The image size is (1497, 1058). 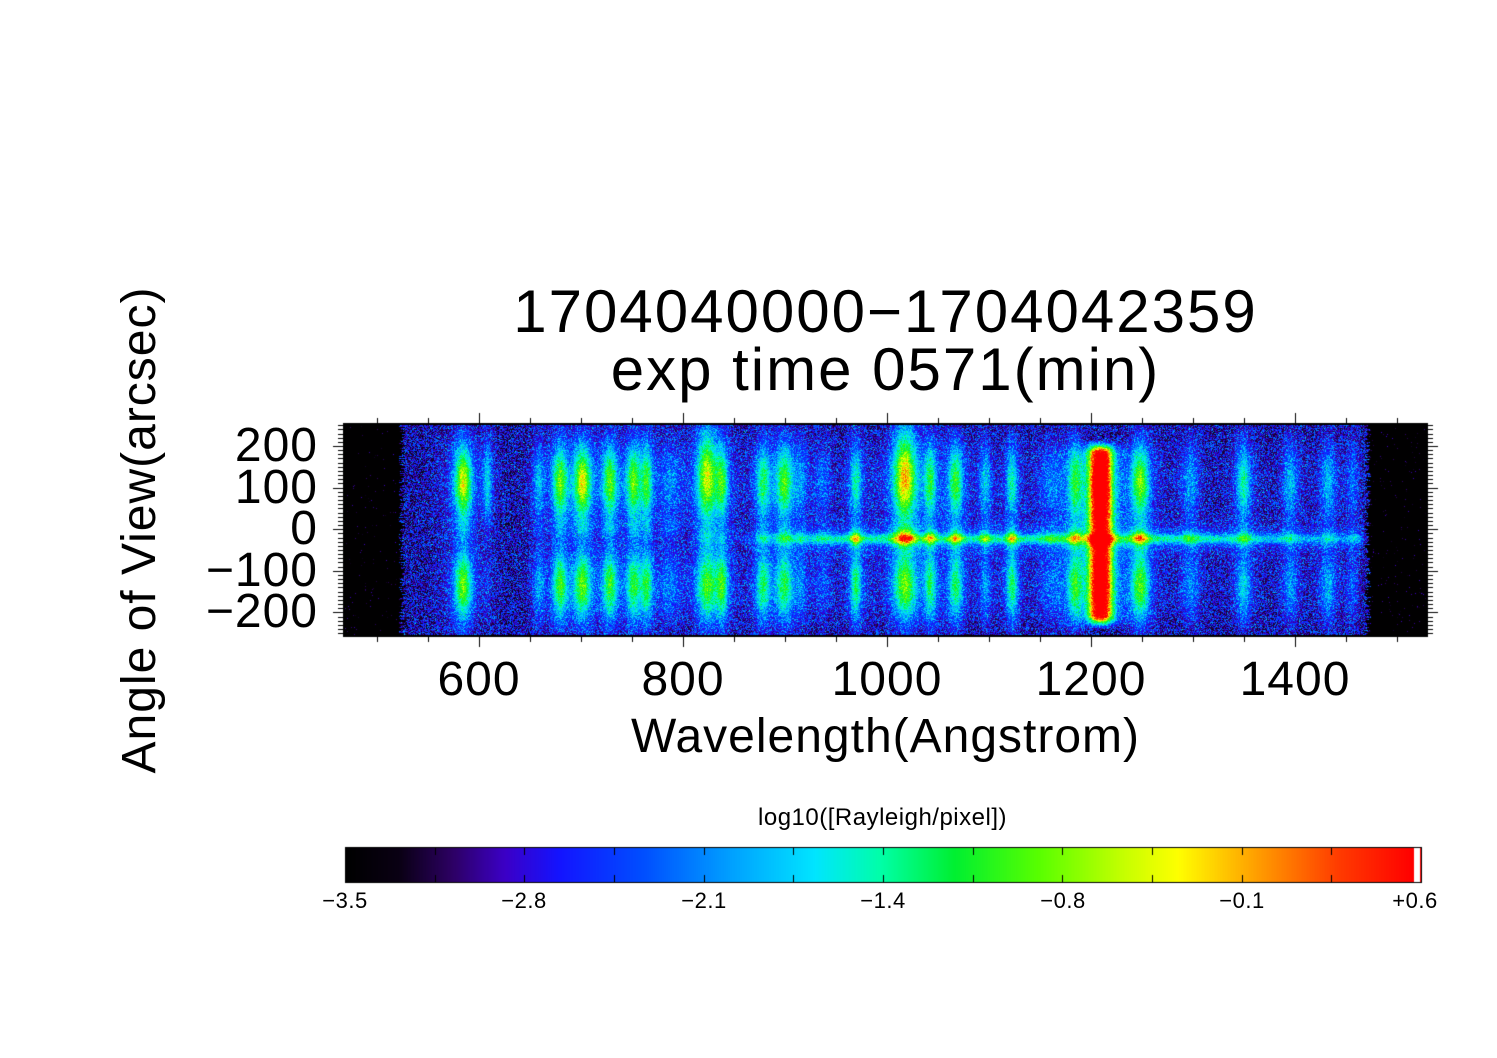 What do you see at coordinates (139, 530) in the screenshot?
I see `y-axis-label: Angle of View(arcsec)` at bounding box center [139, 530].